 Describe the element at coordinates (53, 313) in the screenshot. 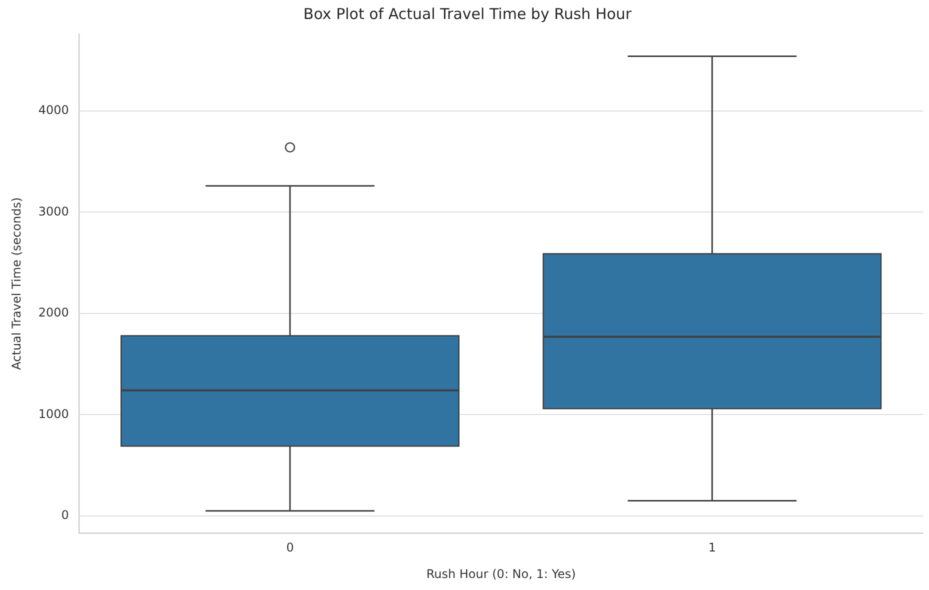

I see `y-tick-label: 2000` at that location.